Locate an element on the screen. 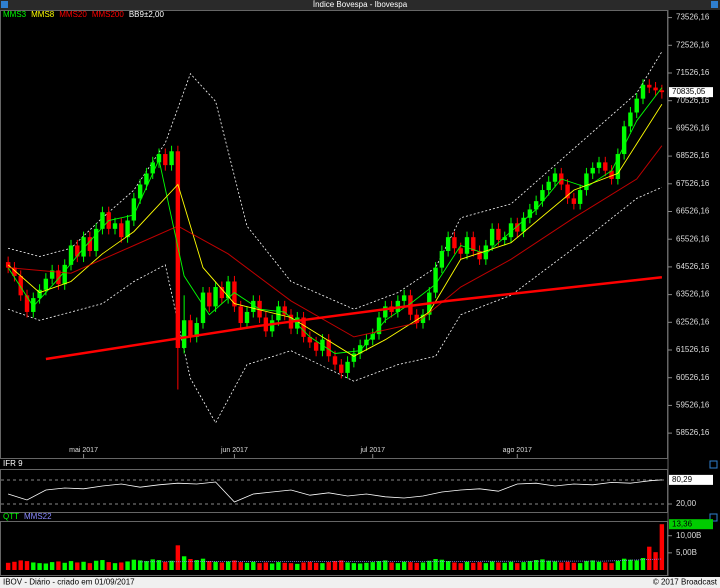 This screenshot has width=720, height=588. y-tick-label: 10,00B is located at coordinates (688, 535).